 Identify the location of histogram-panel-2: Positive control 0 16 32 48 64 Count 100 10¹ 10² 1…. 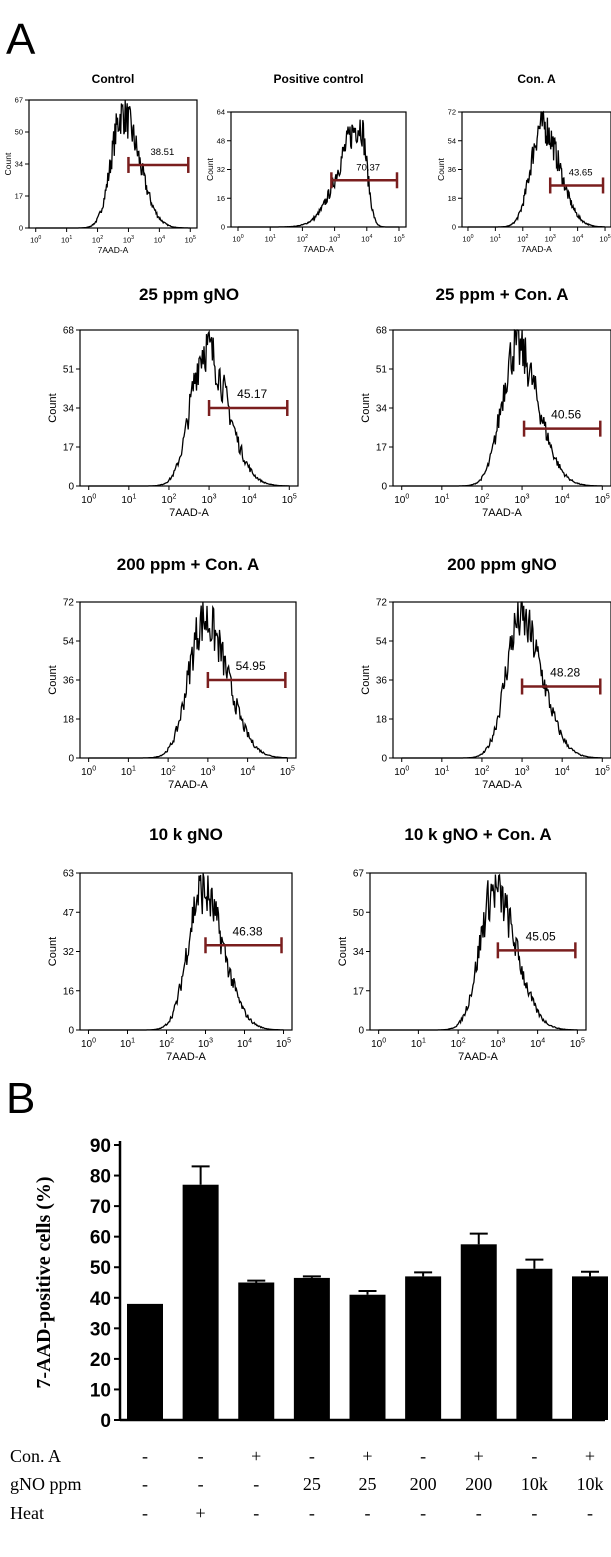
(306, 163).